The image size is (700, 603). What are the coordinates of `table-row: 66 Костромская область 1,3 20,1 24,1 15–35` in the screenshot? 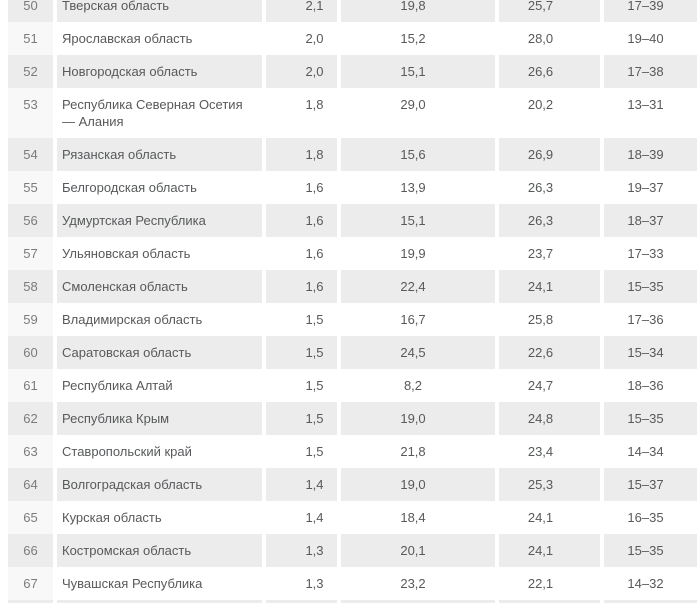 It's located at (352, 550).